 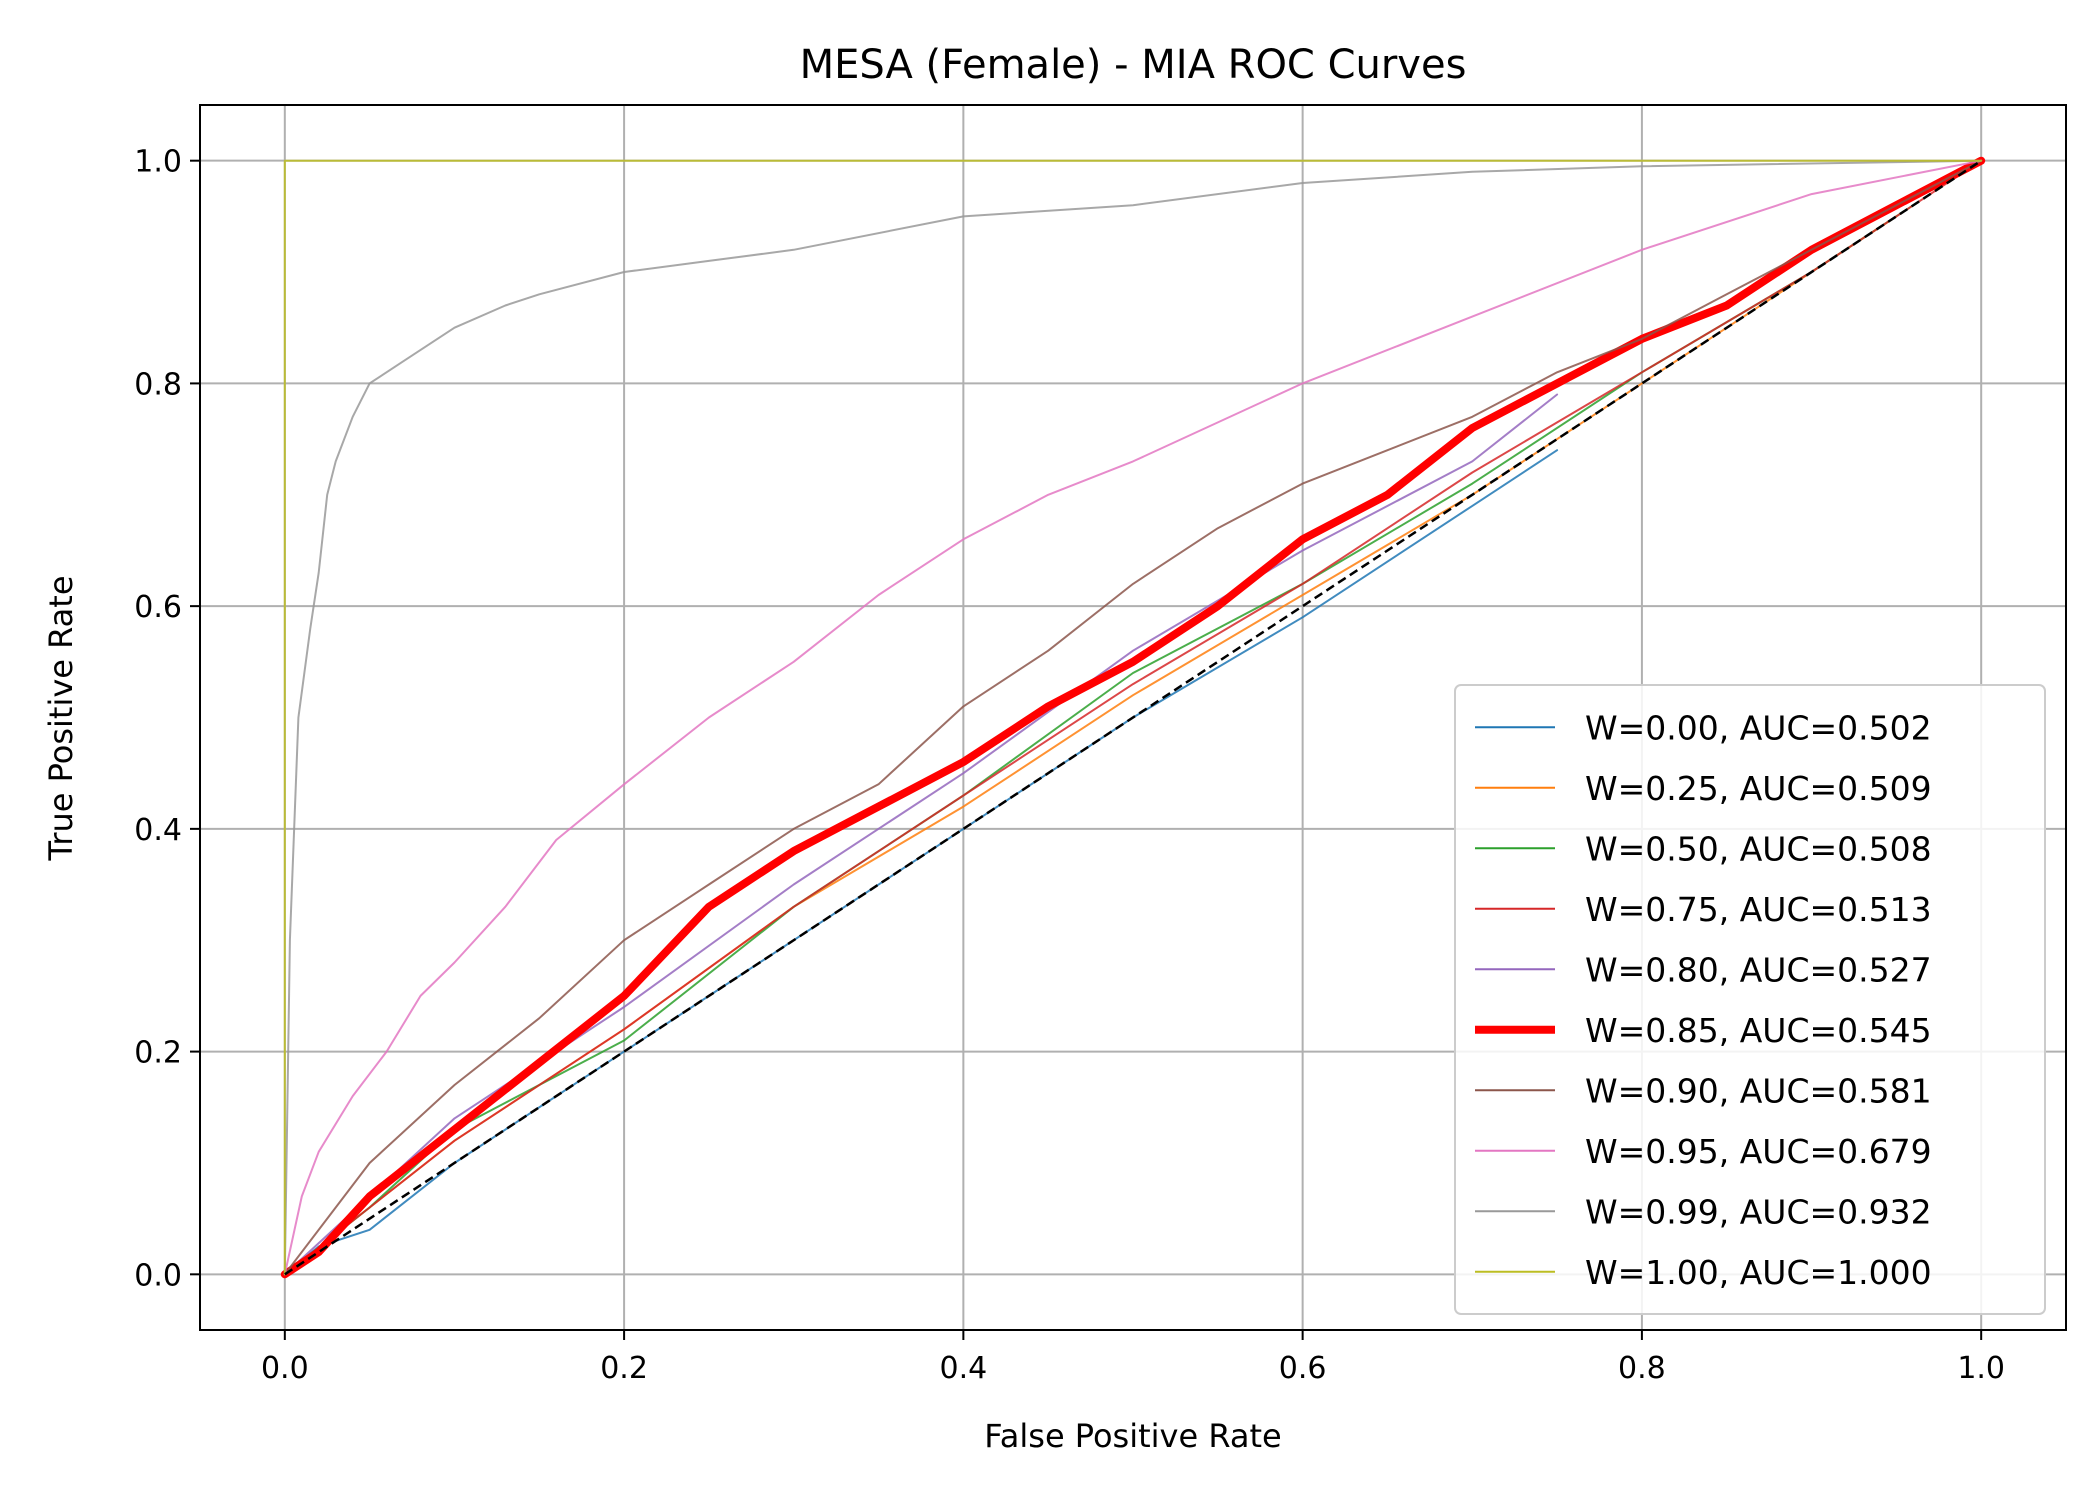 I want to click on y-tick-label: 0.6, so click(x=158, y=607).